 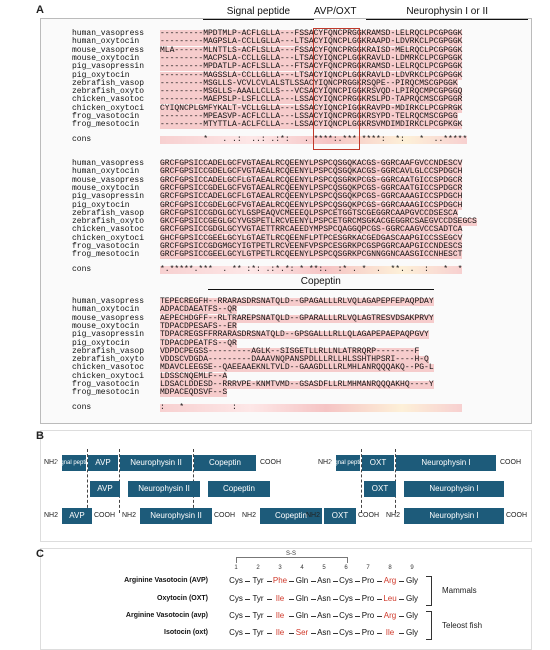 I want to click on residue: Asn, so click(x=324, y=615).